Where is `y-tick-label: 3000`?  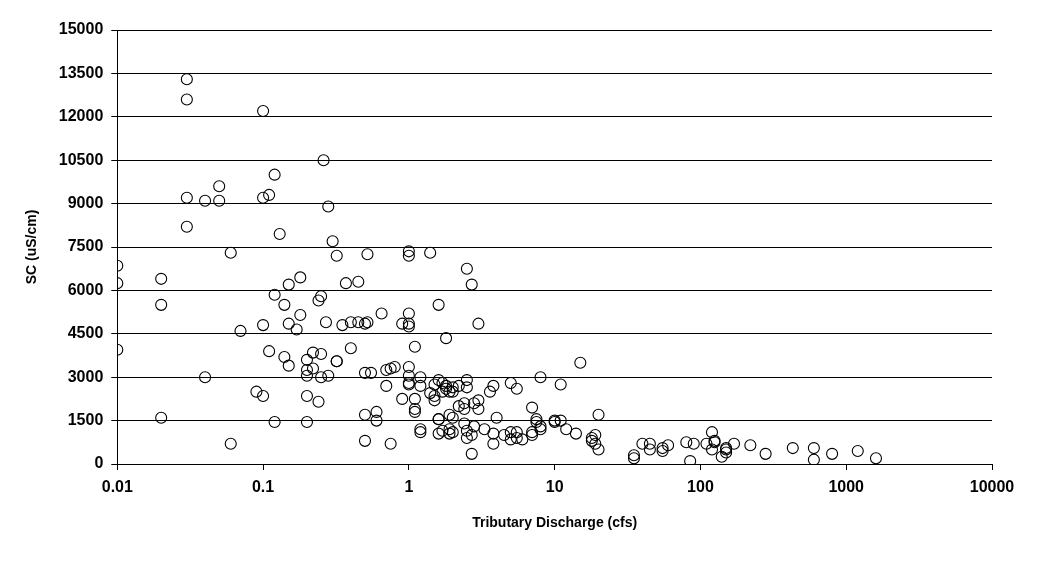 y-tick-label: 3000 is located at coordinates (85, 376).